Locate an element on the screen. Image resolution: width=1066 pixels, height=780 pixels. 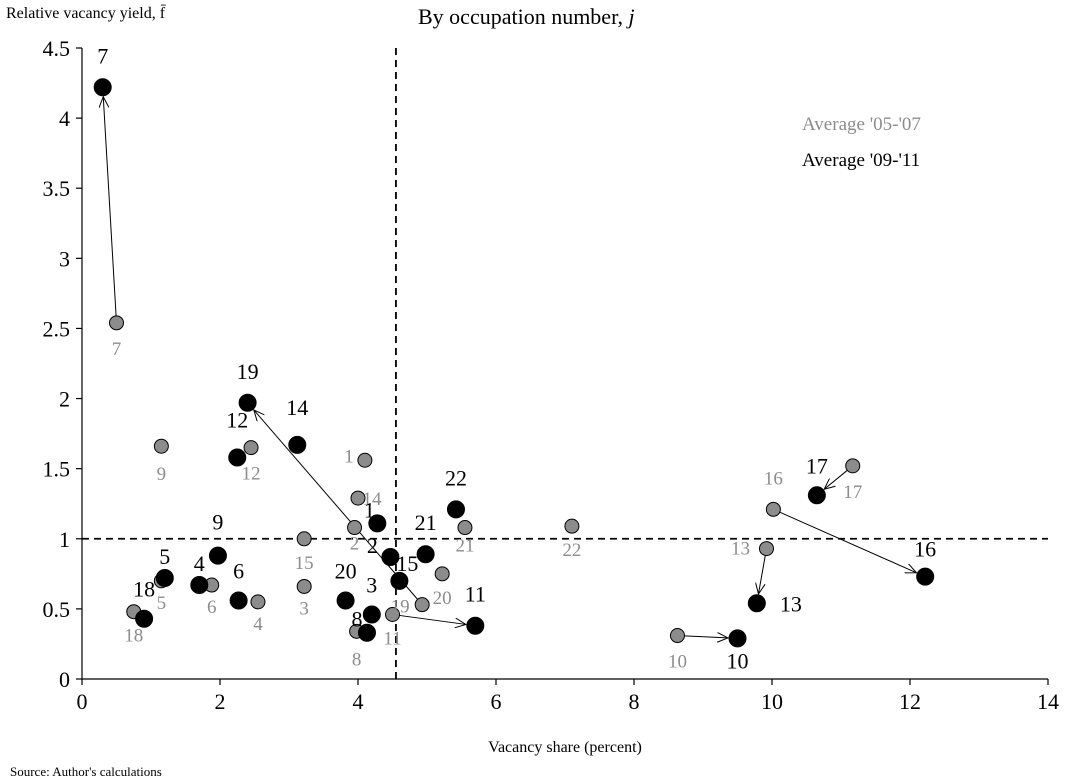
y-tick-label: 4.5 is located at coordinates (57, 48).